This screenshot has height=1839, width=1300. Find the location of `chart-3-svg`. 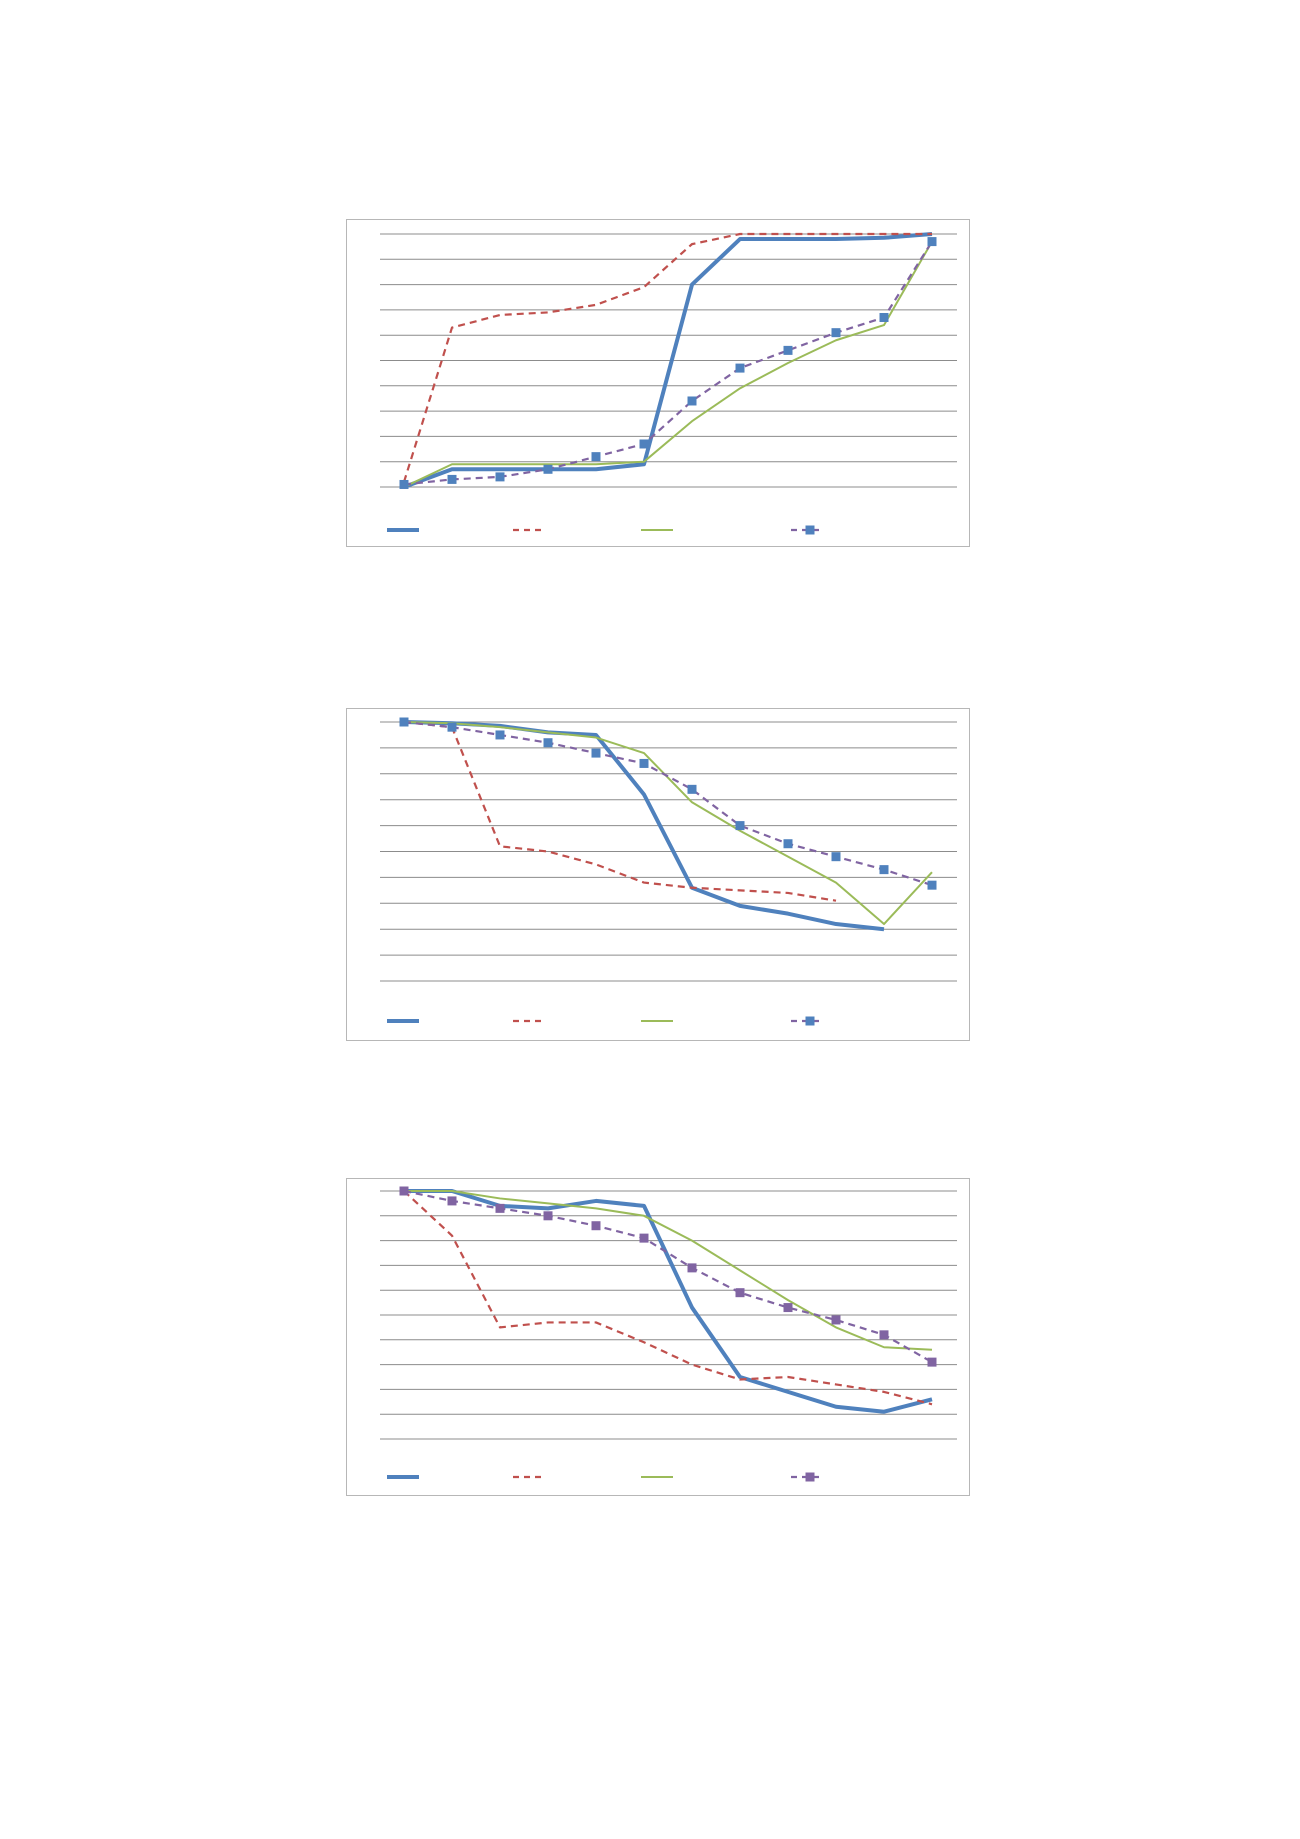

chart-3-svg is located at coordinates (668, 1334).